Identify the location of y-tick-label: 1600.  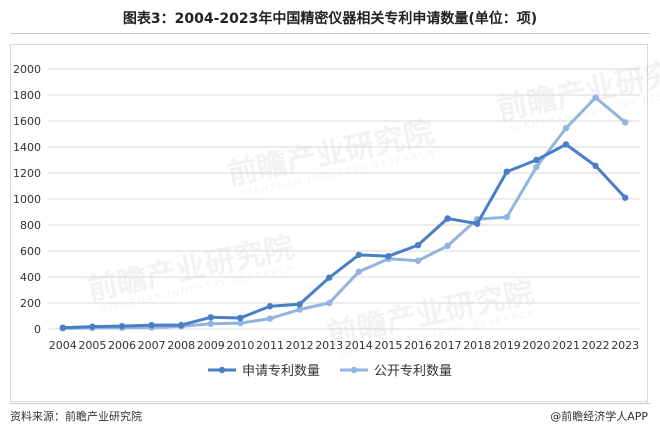
(27, 121).